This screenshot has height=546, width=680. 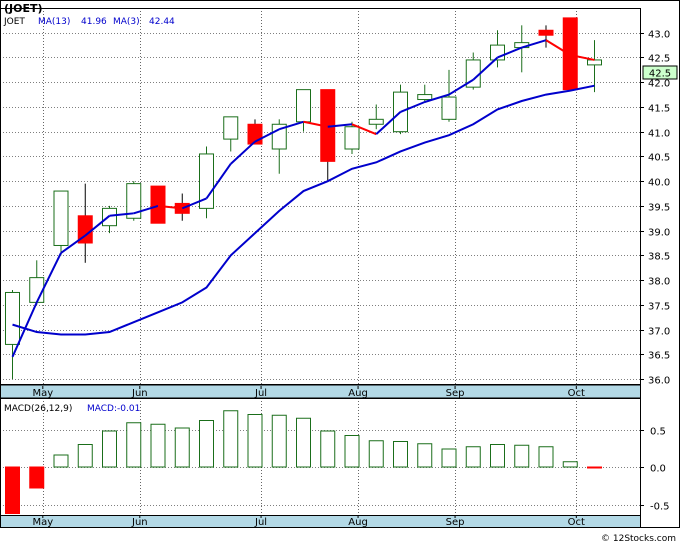 I want to click on price-tick-label: 42.5, so click(x=659, y=59).